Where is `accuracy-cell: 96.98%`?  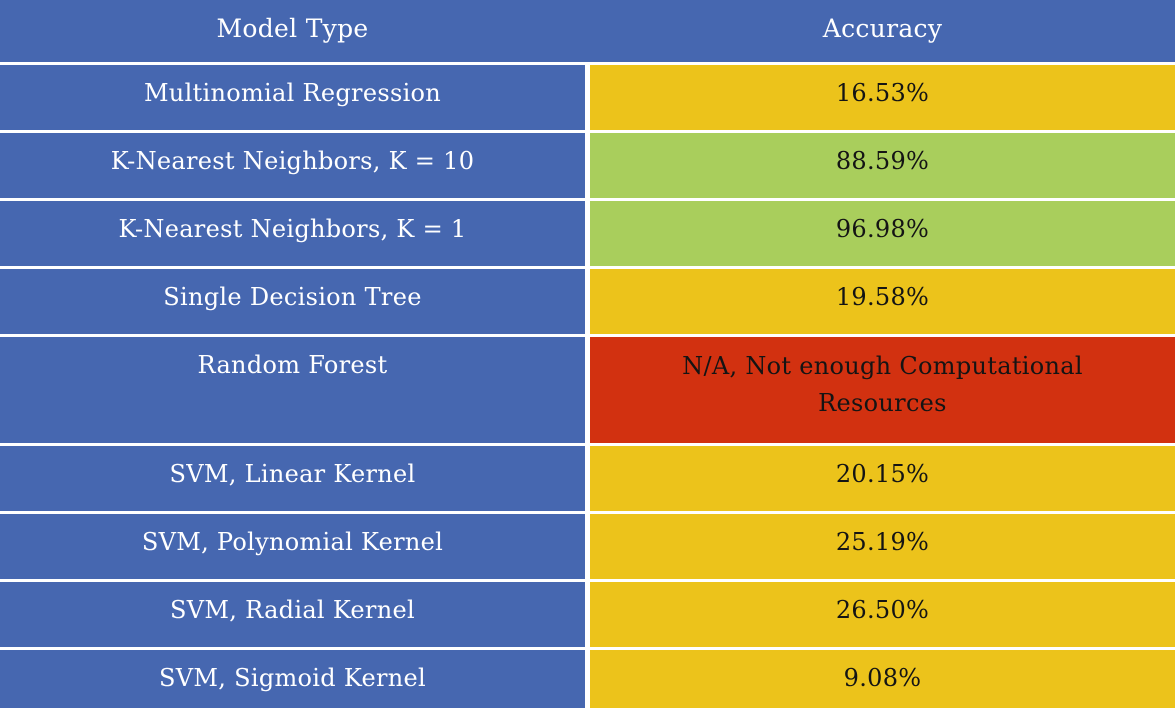
accuracy-cell: 96.98% is located at coordinates (882, 233).